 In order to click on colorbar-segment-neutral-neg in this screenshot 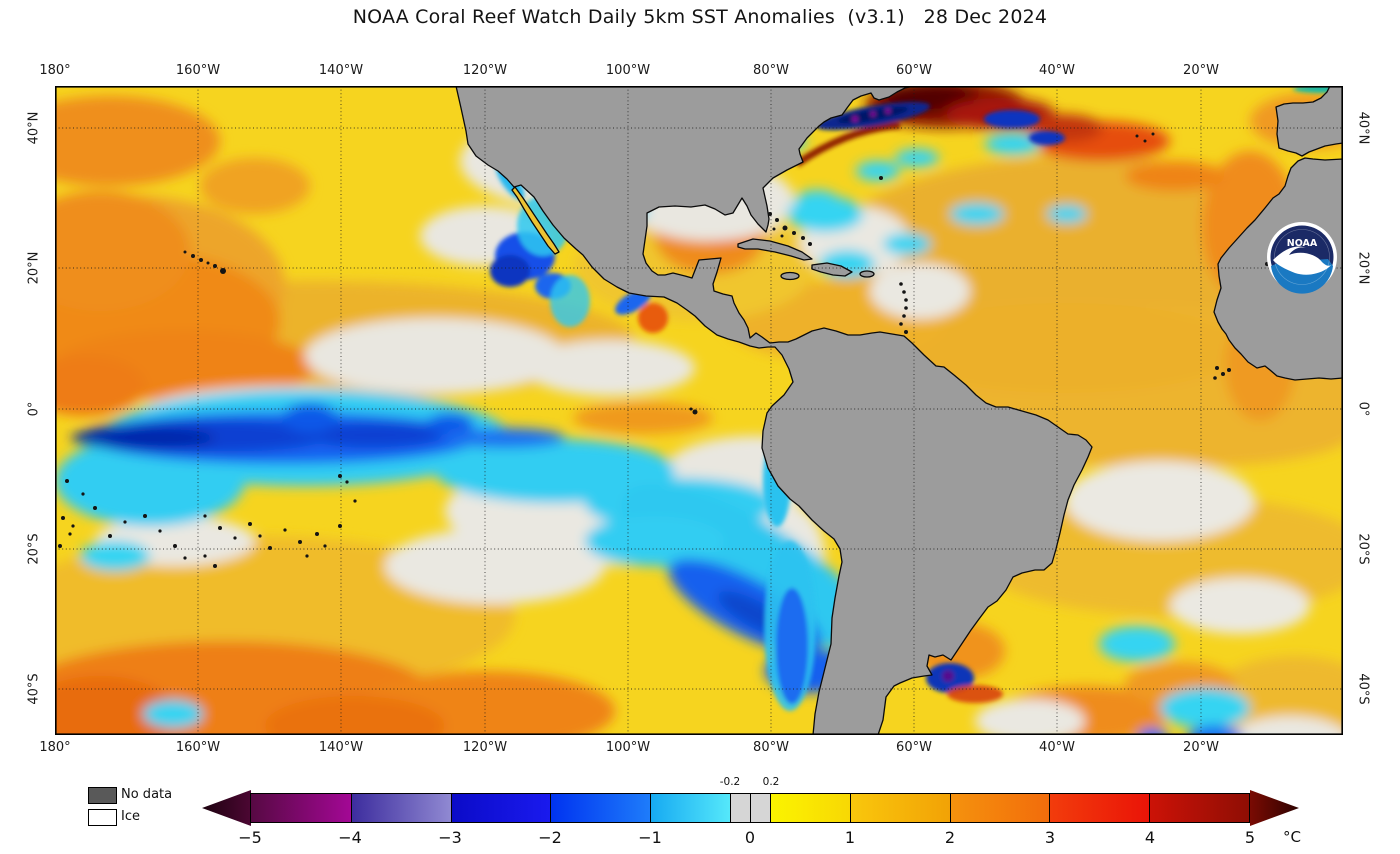, I will do `click(740, 808)`.